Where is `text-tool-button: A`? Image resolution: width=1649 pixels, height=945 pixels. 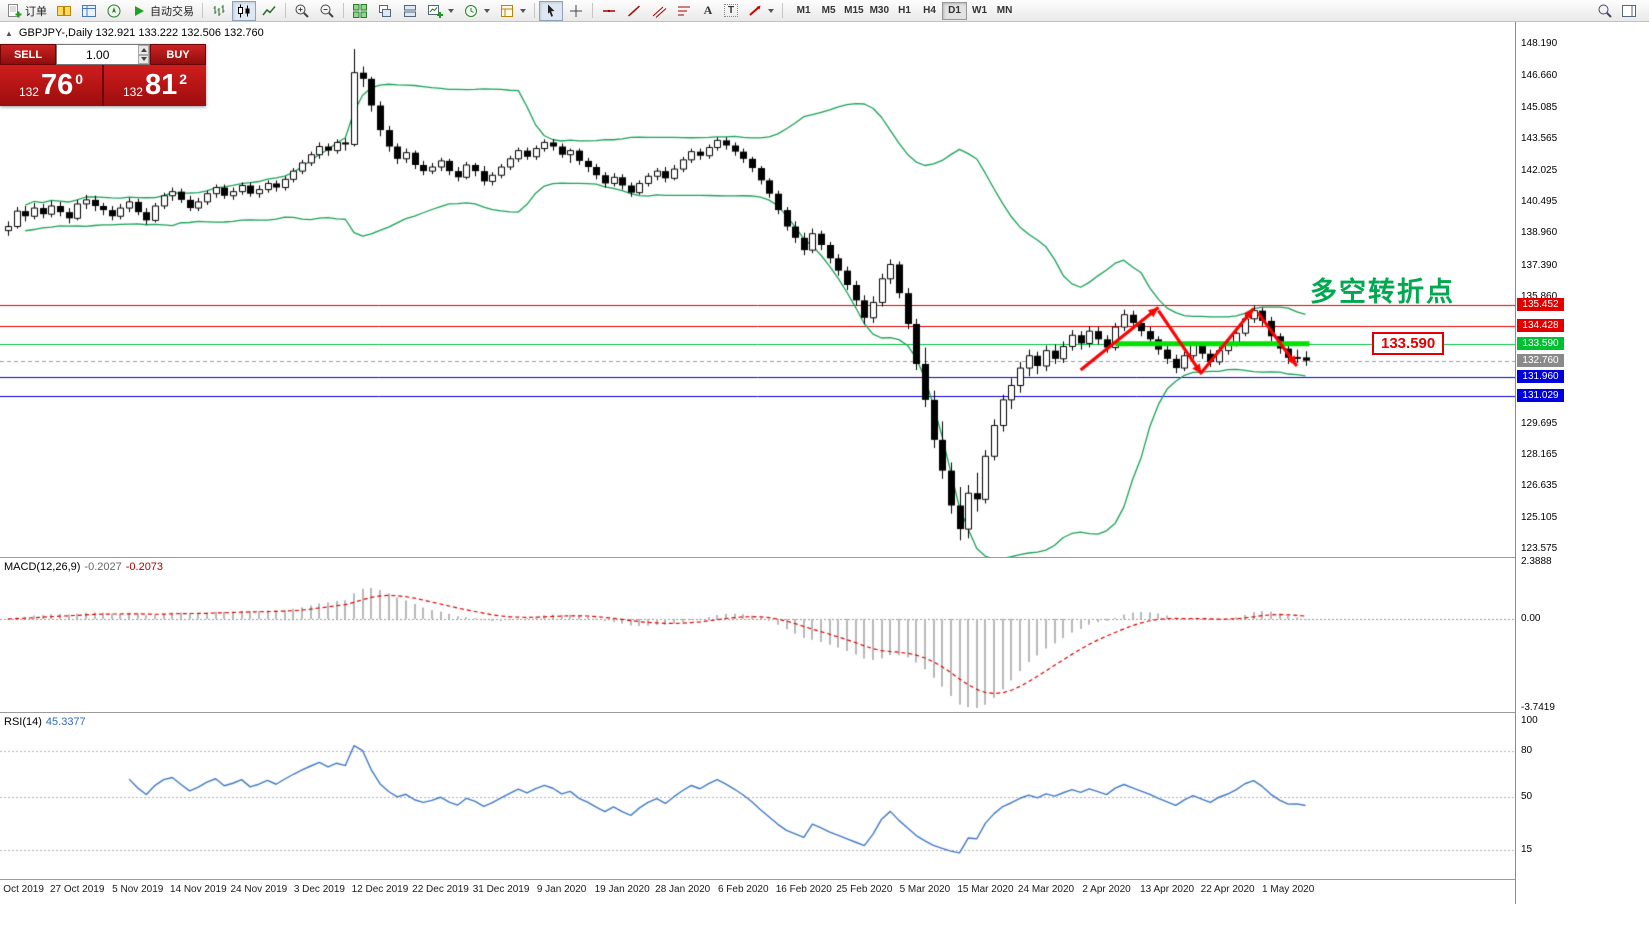
text-tool-button: A is located at coordinates (708, 11).